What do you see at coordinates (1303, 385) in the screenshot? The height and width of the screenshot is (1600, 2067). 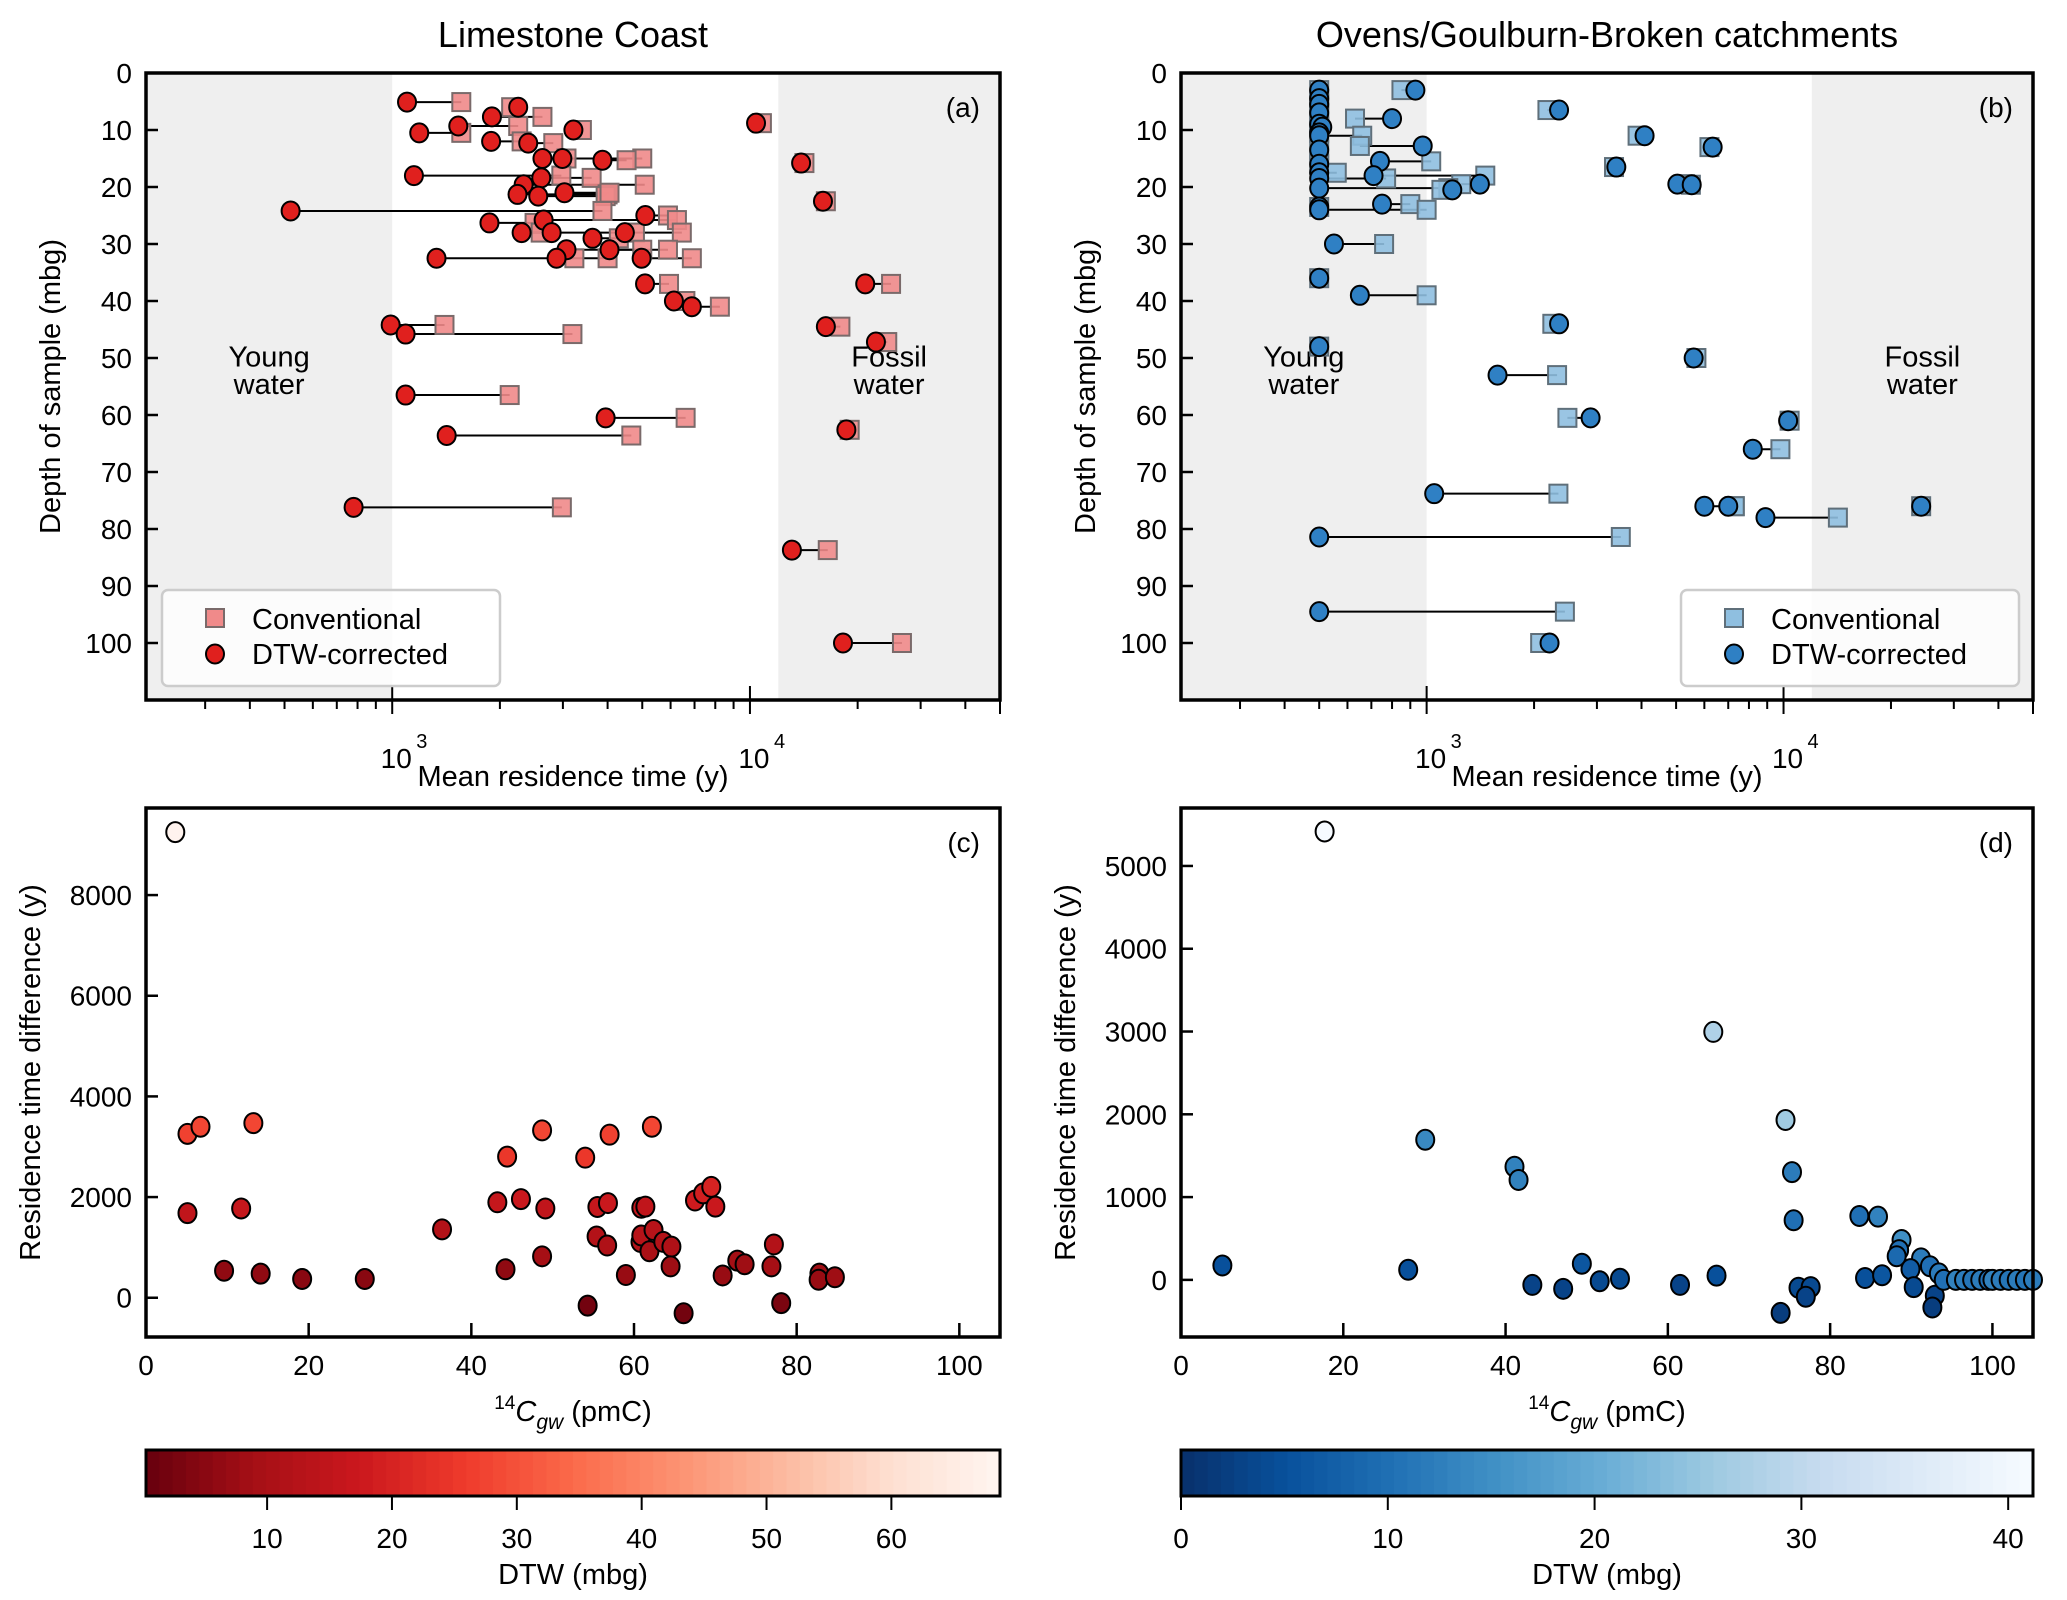 I see `region-label: water` at bounding box center [1303, 385].